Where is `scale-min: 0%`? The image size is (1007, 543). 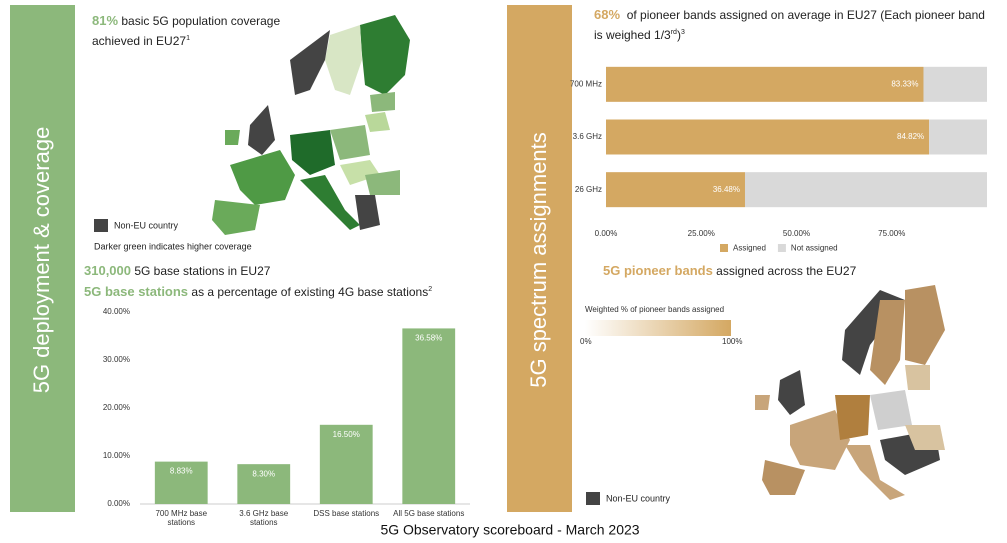 scale-min: 0% is located at coordinates (586, 341).